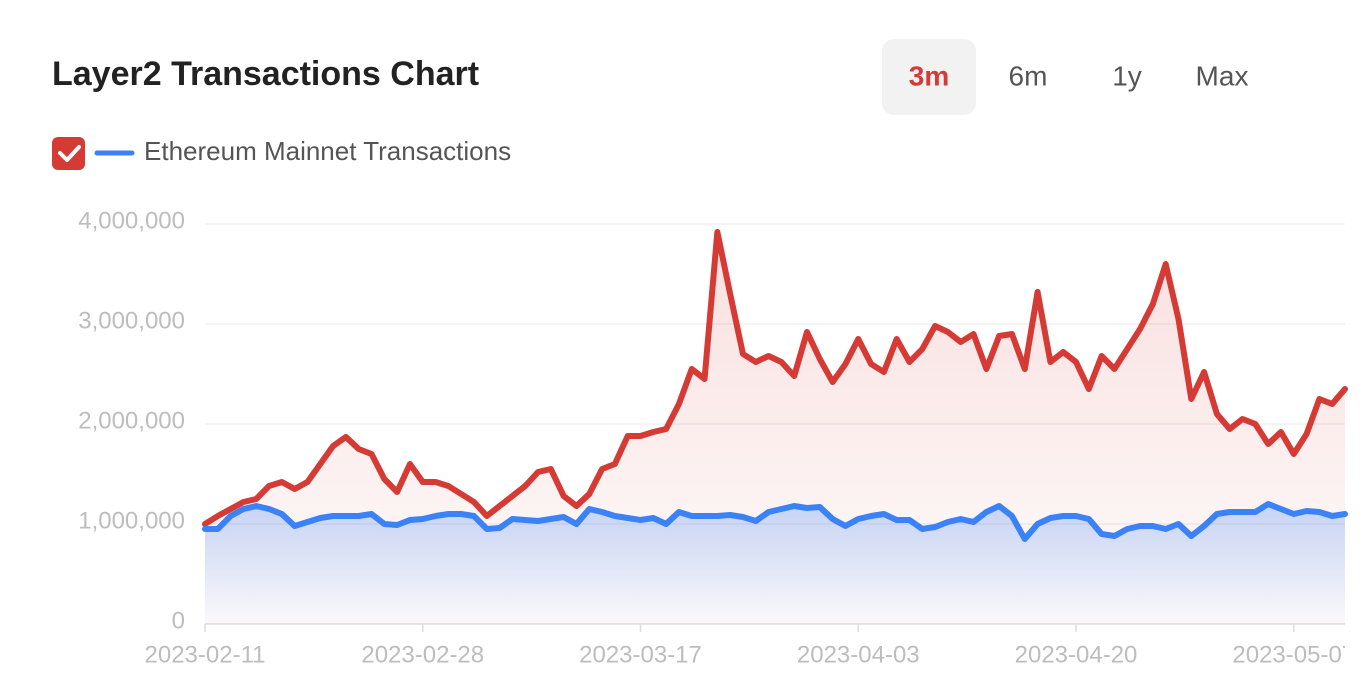 This screenshot has width=1370, height=680. What do you see at coordinates (1076, 654) in the screenshot?
I see `x-tick-label: 2023-04-20` at bounding box center [1076, 654].